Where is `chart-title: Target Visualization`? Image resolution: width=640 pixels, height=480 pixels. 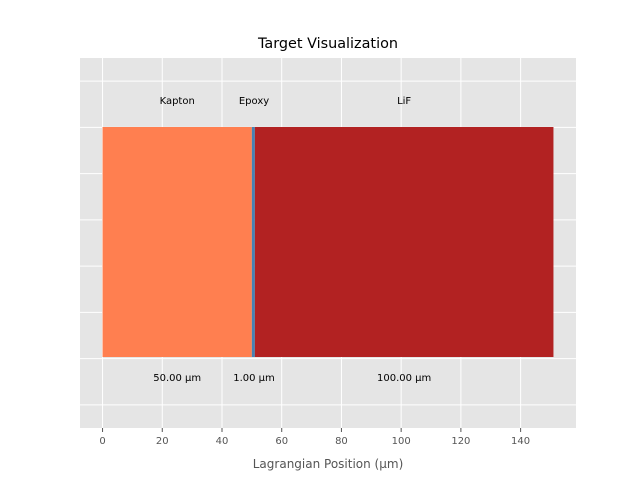
chart-title: Target Visualization is located at coordinates (327, 44).